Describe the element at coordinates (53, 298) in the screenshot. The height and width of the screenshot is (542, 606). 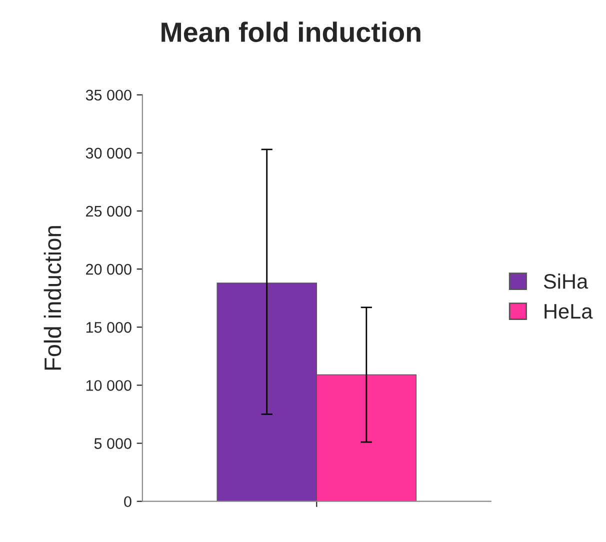
I see `y-axis-title: Fold induction` at that location.